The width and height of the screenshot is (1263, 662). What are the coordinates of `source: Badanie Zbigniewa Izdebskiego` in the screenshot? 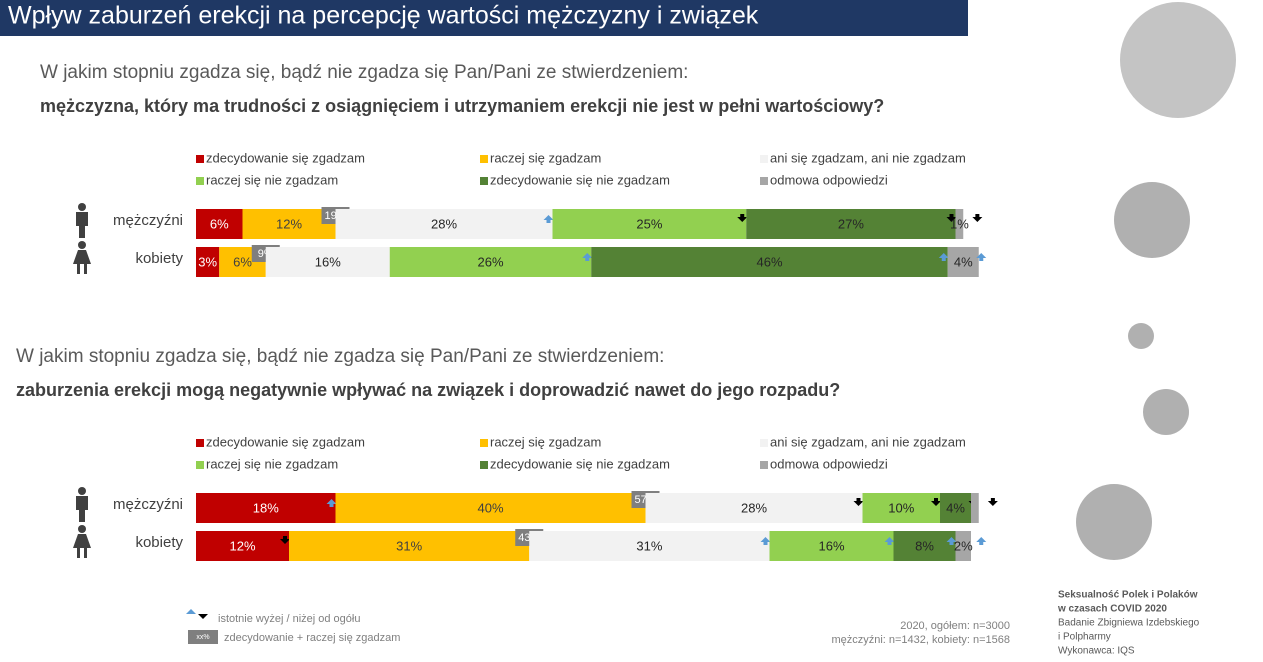 It's located at (1129, 623).